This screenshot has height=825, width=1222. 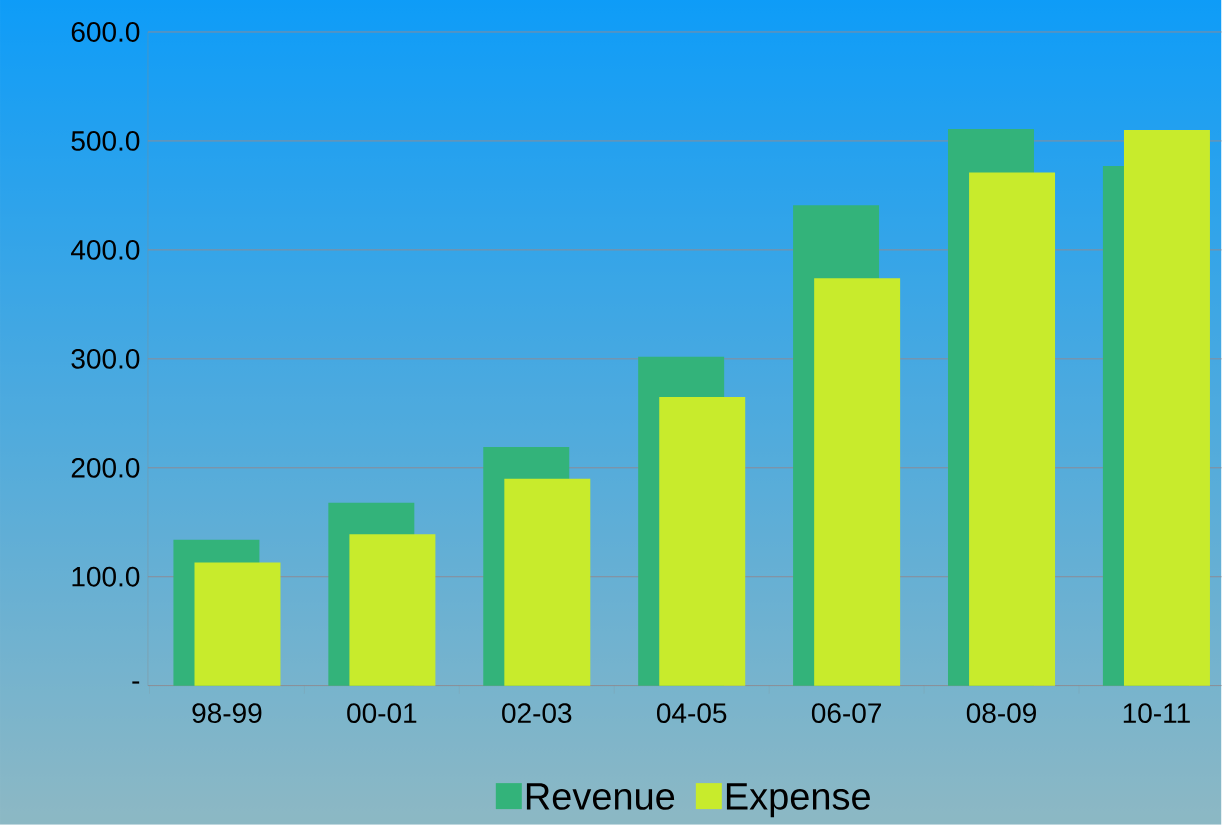 I want to click on legend-label: Expense, so click(x=798, y=800).